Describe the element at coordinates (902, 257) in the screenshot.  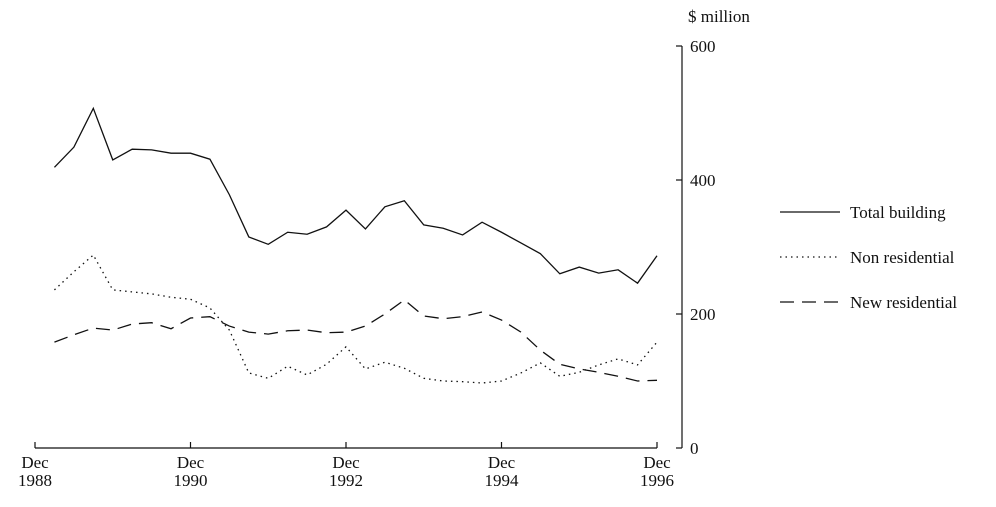
I see `legend-label: Non residential` at that location.